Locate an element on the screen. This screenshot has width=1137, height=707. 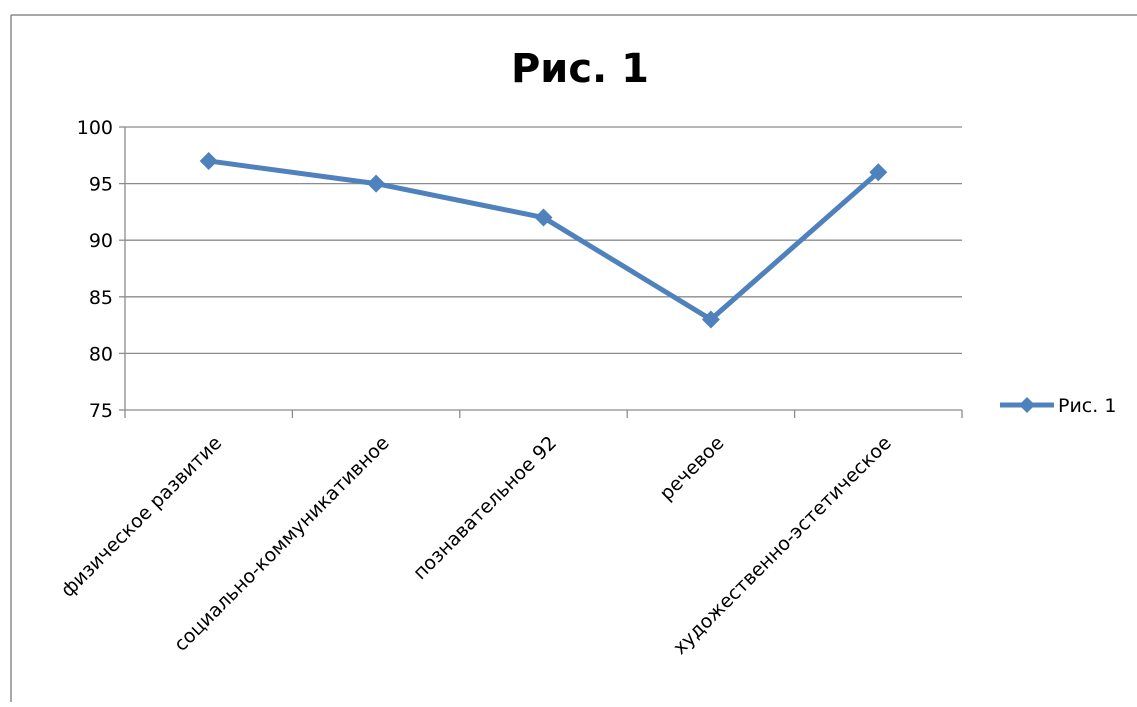
y-tick-label: 90 is located at coordinates (101, 241).